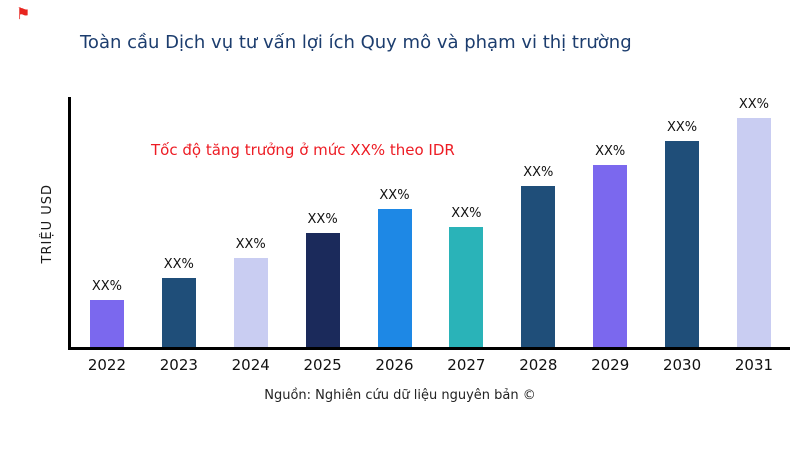 This screenshot has width=800, height=450. What do you see at coordinates (394, 278) in the screenshot?
I see `bar-2026` at bounding box center [394, 278].